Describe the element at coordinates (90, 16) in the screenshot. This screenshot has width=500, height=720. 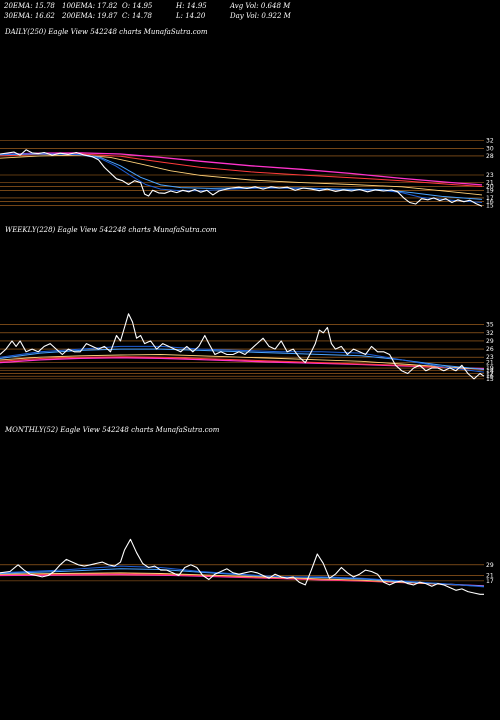
I see `ema200-readout: 200EMA: 19.87` at that location.